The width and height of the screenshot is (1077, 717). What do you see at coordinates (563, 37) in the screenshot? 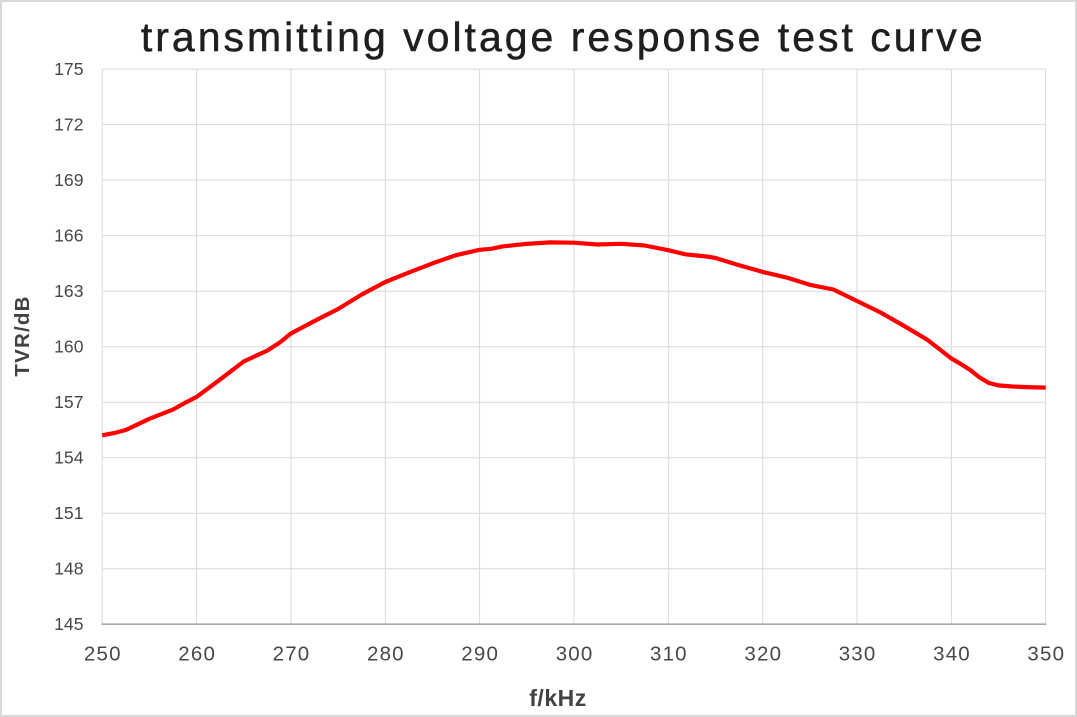
I see `svg-text:transmitting voltage response: transmitting voltage response test curve` at bounding box center [563, 37].